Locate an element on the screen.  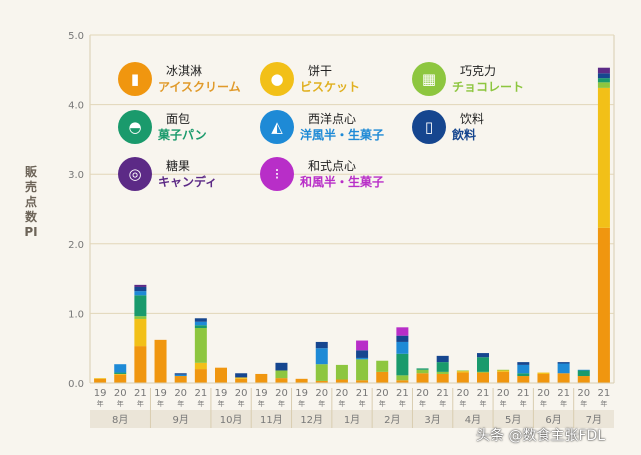
month-label: 1月 is located at coordinates (352, 420).